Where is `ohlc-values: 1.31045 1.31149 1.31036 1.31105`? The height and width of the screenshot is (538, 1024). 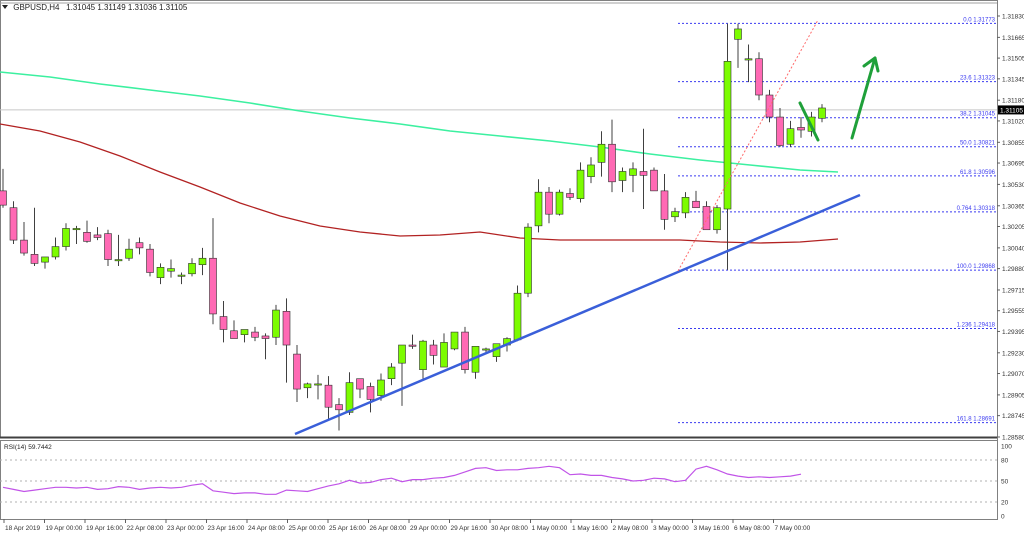
ohlc-values: 1.31045 1.31149 1.31036 1.31105 is located at coordinates (127, 7).